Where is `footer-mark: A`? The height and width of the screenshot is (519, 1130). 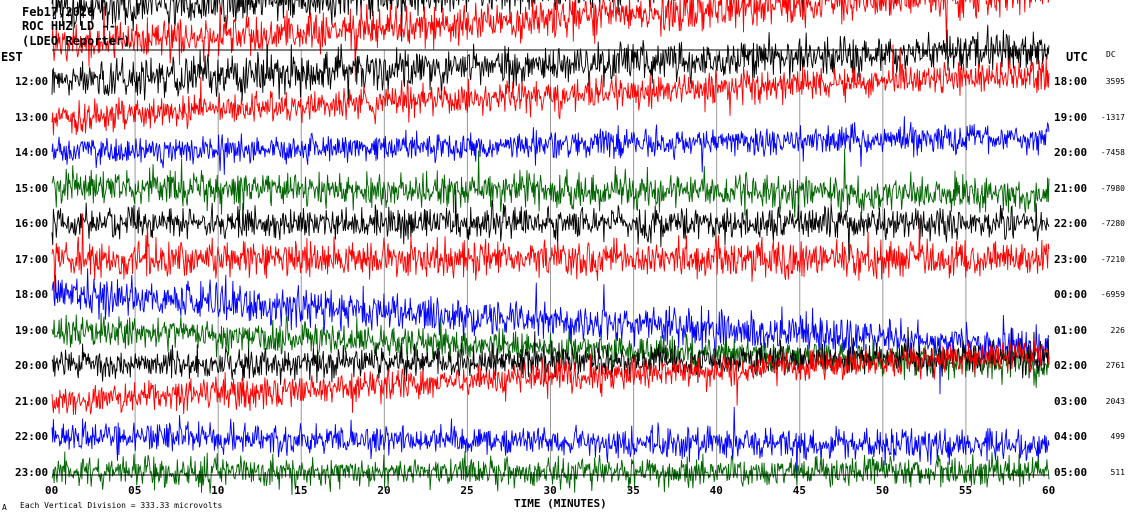
footer-mark: A is located at coordinates (4, 507).